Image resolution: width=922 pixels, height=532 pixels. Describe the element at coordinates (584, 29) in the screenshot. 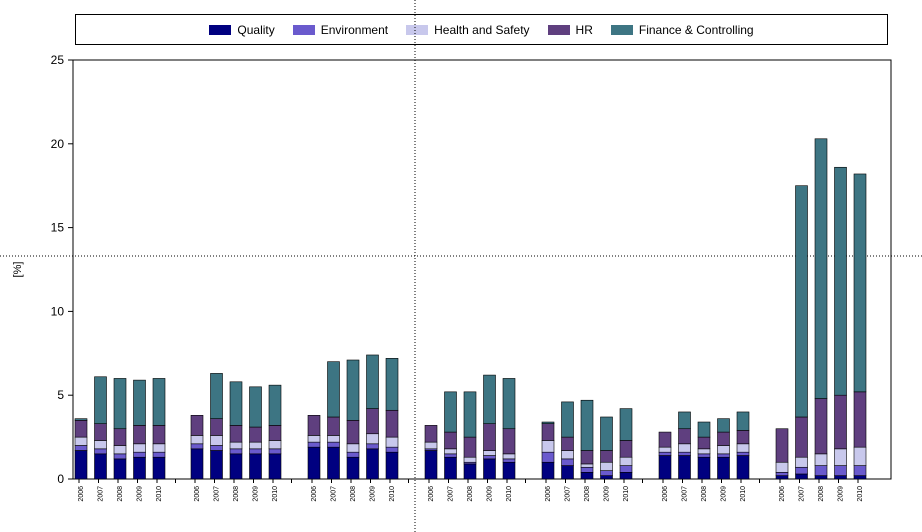

I see `legend-label: HR` at that location.